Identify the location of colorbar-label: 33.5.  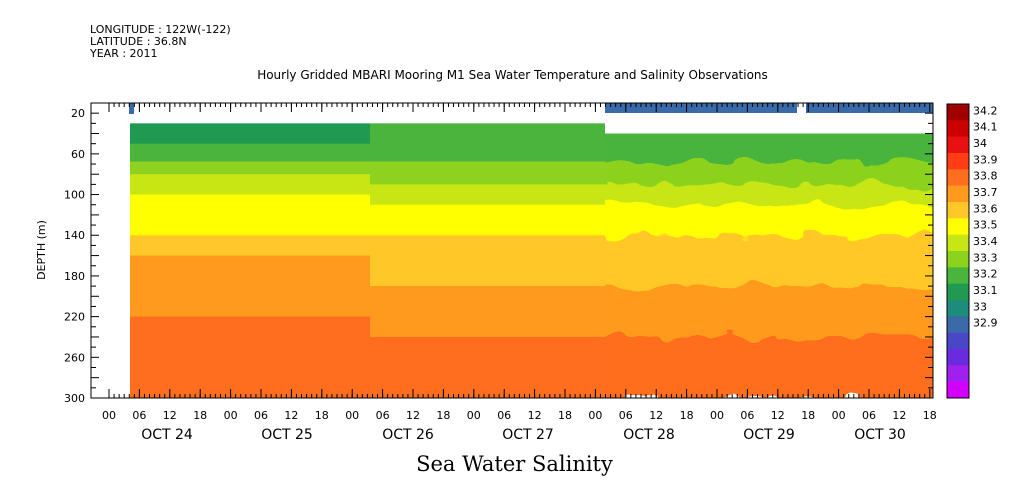
(985, 225).